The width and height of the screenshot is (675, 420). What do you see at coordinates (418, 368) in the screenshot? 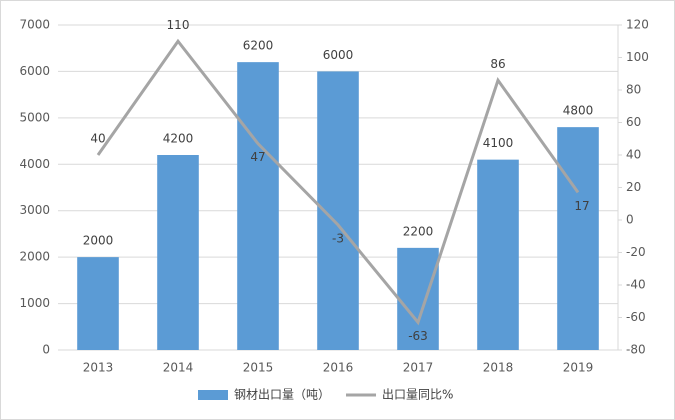
I see `x-tick-label: 2017` at bounding box center [418, 368].